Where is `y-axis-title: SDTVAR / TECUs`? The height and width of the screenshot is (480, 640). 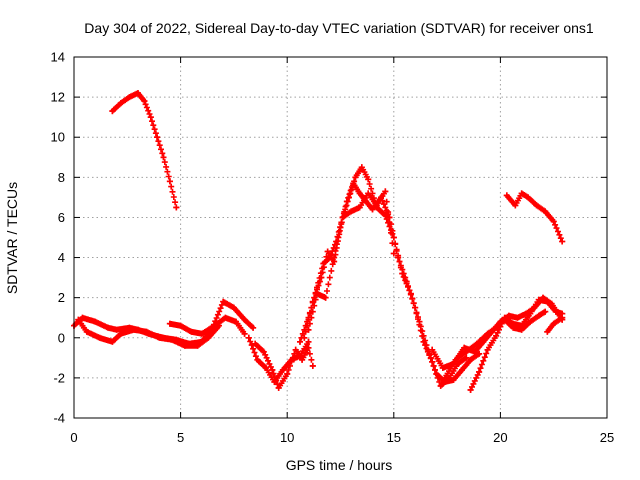
y-axis-title: SDTVAR / TECUs is located at coordinates (12, 238).